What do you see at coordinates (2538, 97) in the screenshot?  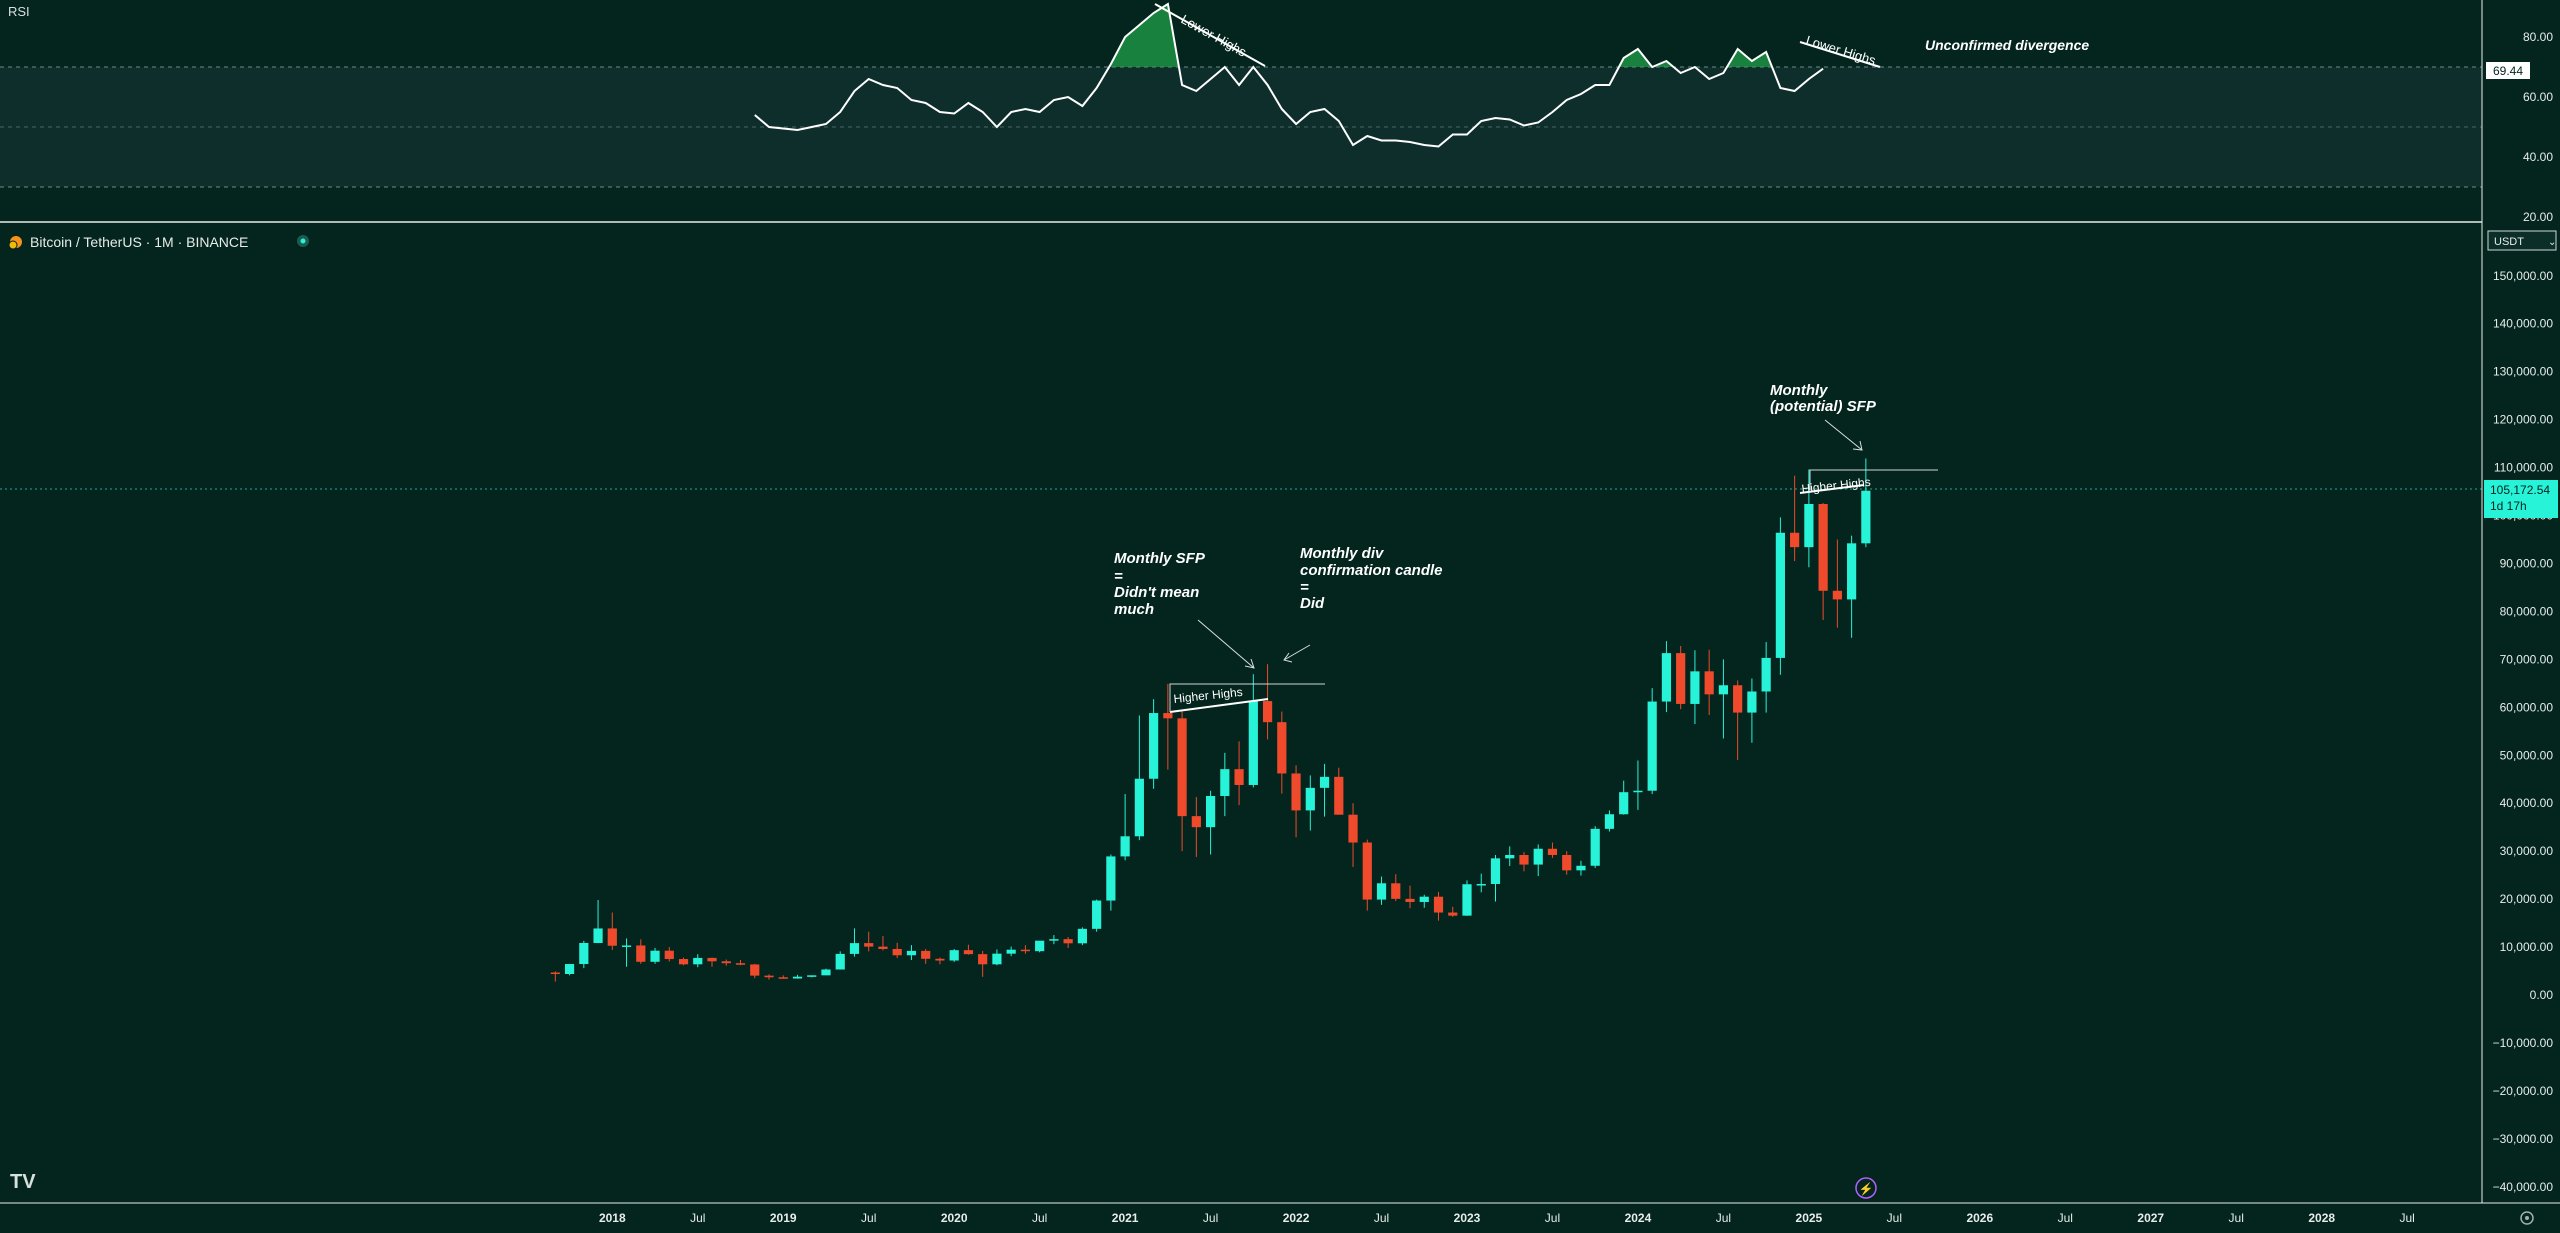 I see `rsi-tick-label: 60.00` at bounding box center [2538, 97].